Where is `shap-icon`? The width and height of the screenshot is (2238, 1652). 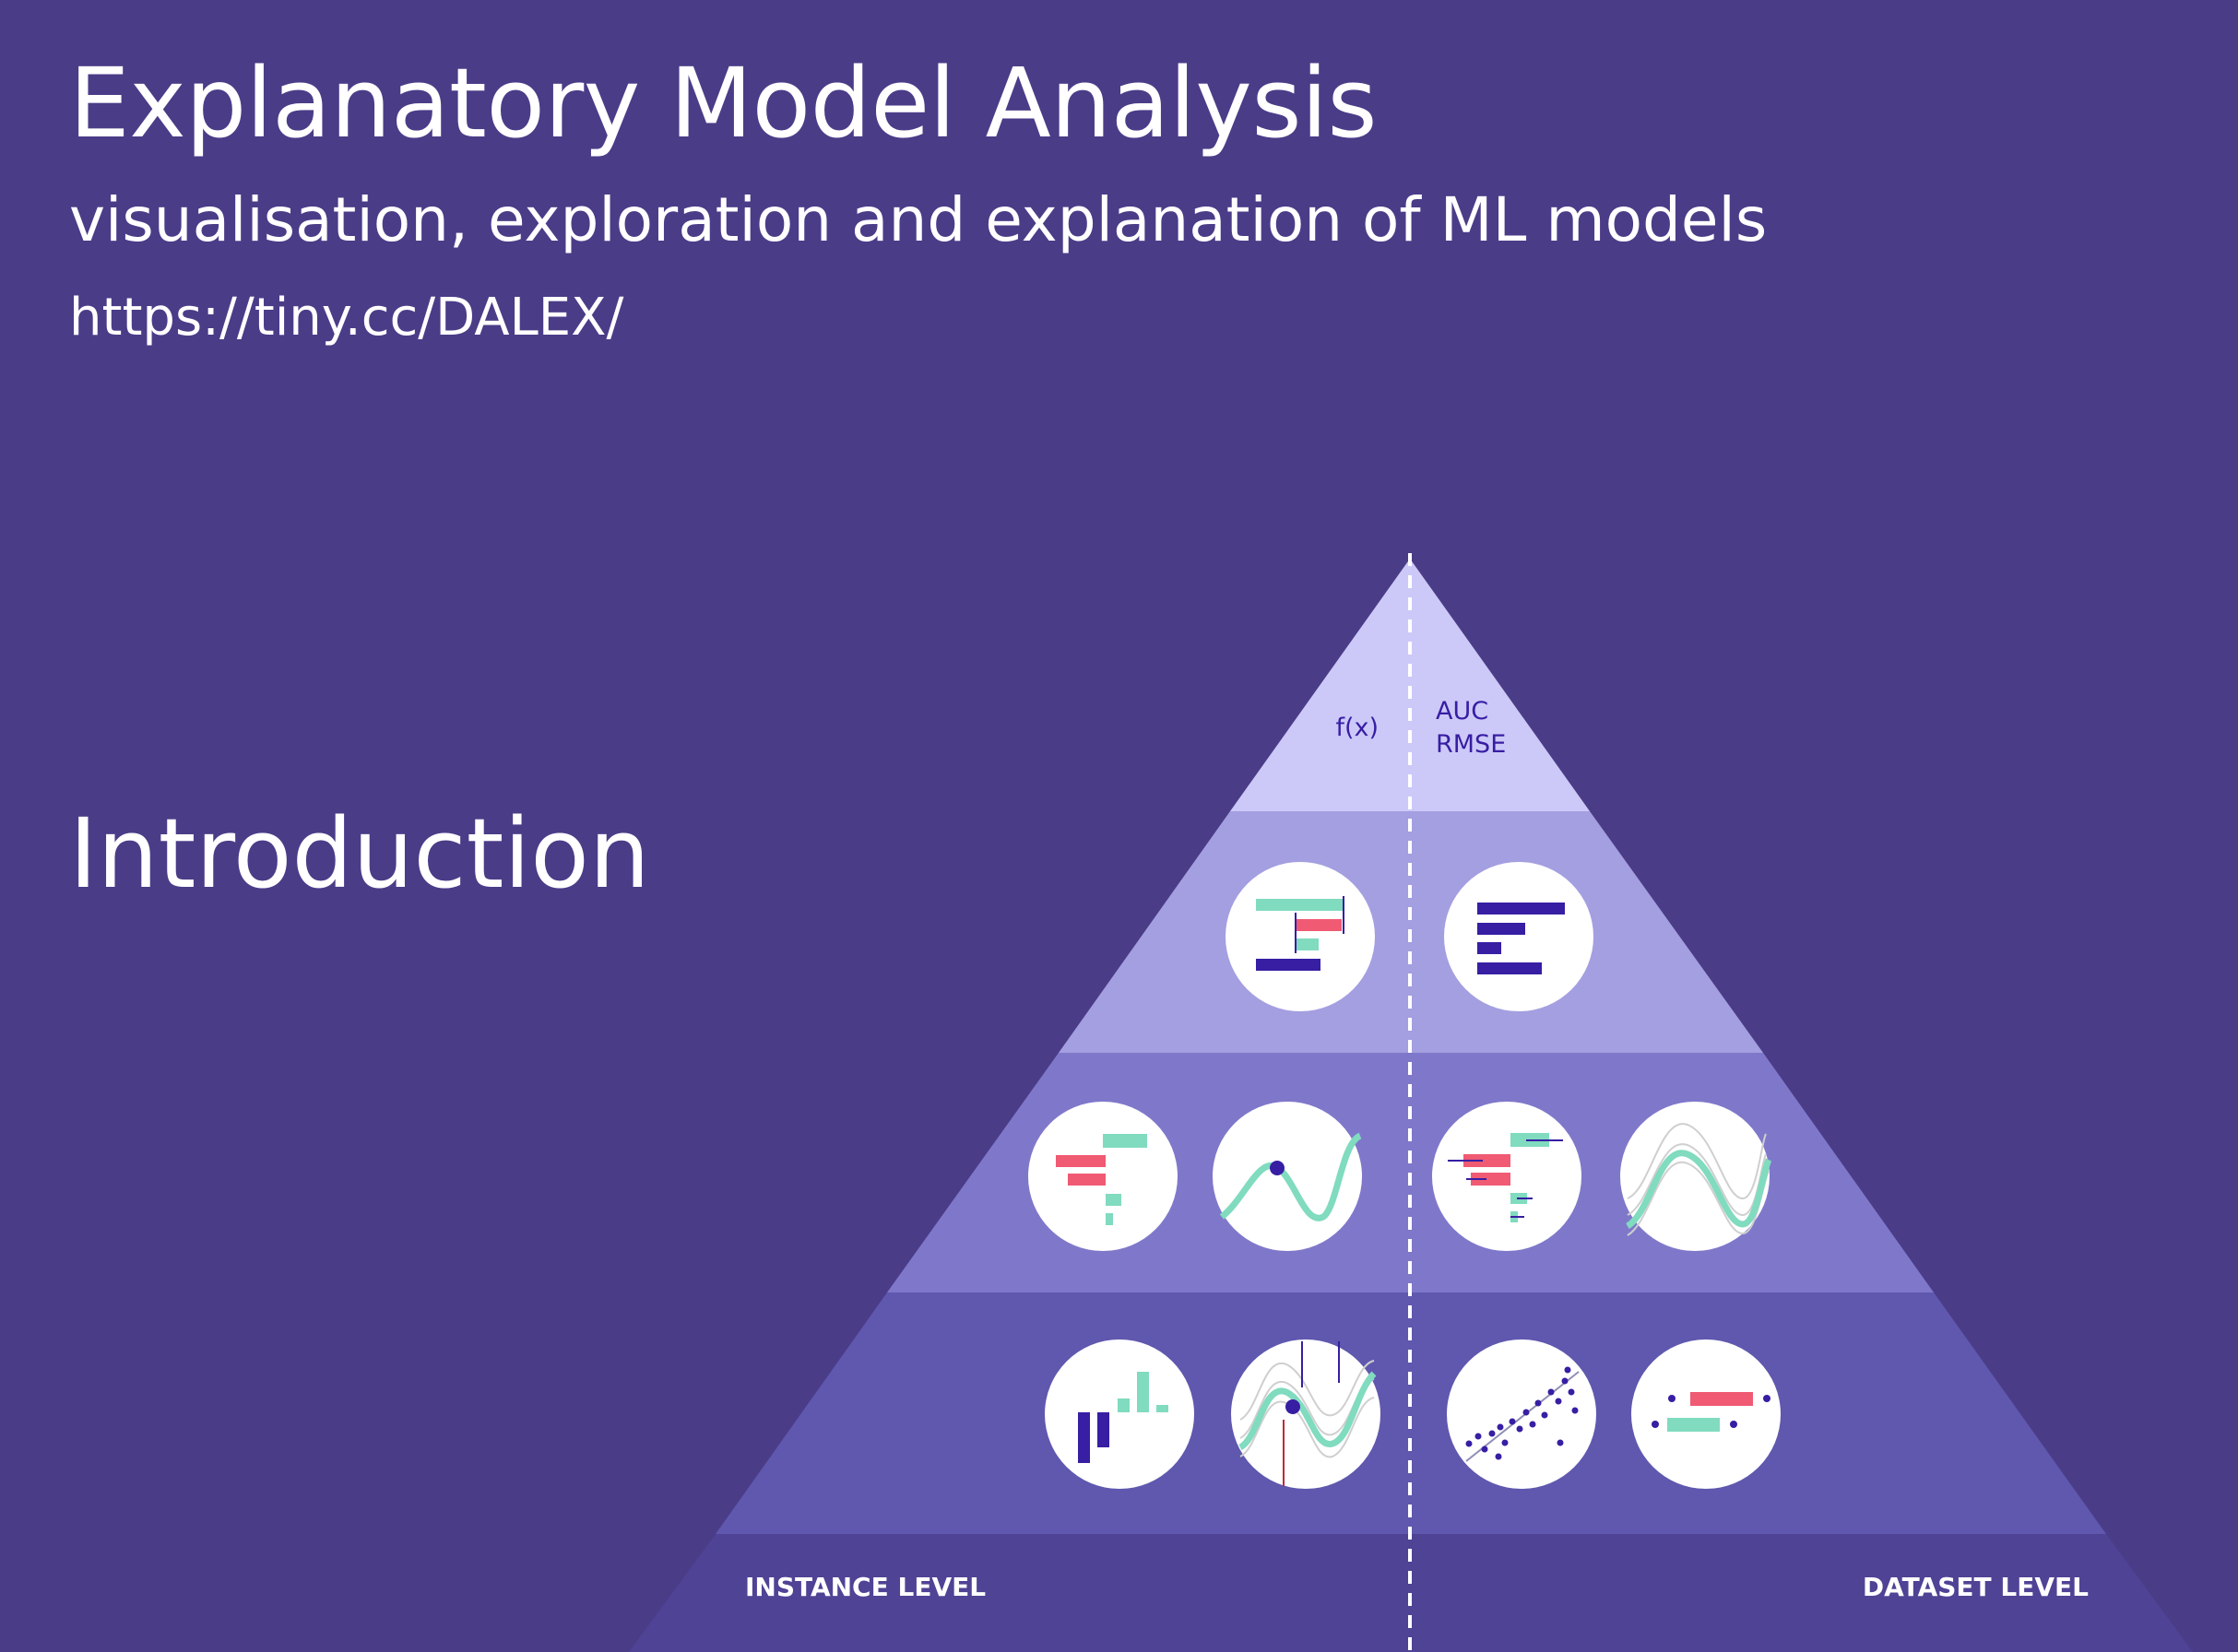
shap-icon is located at coordinates (1103, 1176).